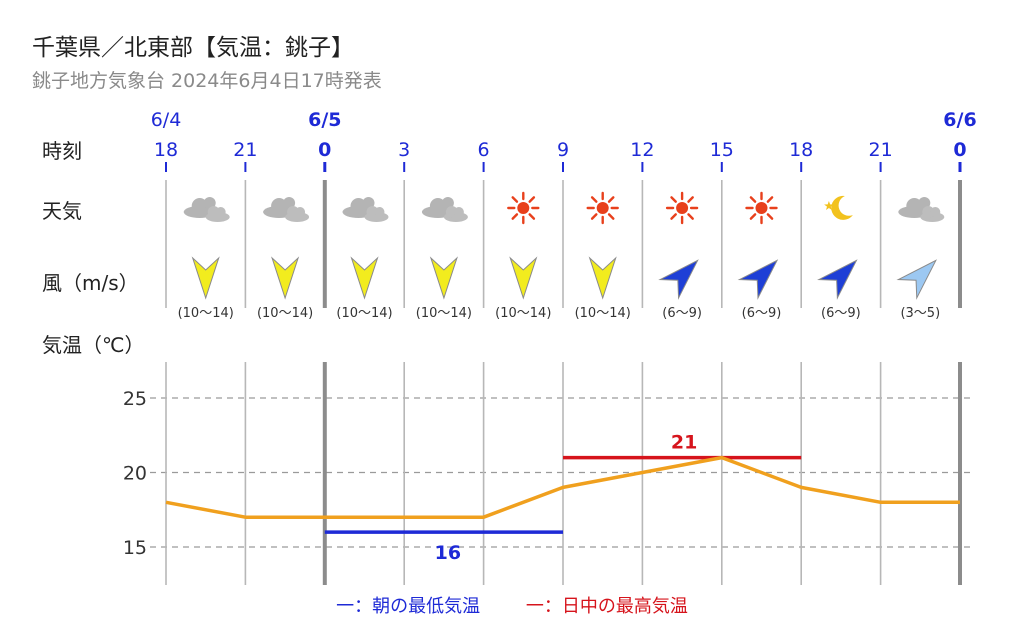 Image resolution: width=1024 pixels, height=639 pixels. Describe the element at coordinates (166, 120) in the screenshot. I see `date-label: 6/4` at that location.